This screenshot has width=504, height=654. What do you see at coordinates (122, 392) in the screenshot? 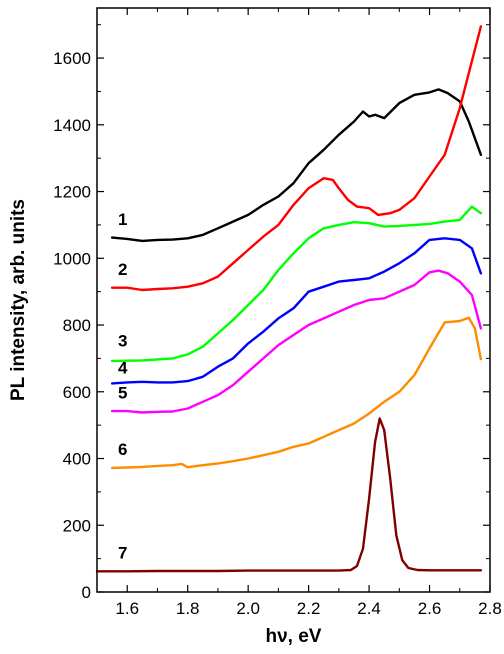
I see `curve-label-5: 5` at bounding box center [122, 392].